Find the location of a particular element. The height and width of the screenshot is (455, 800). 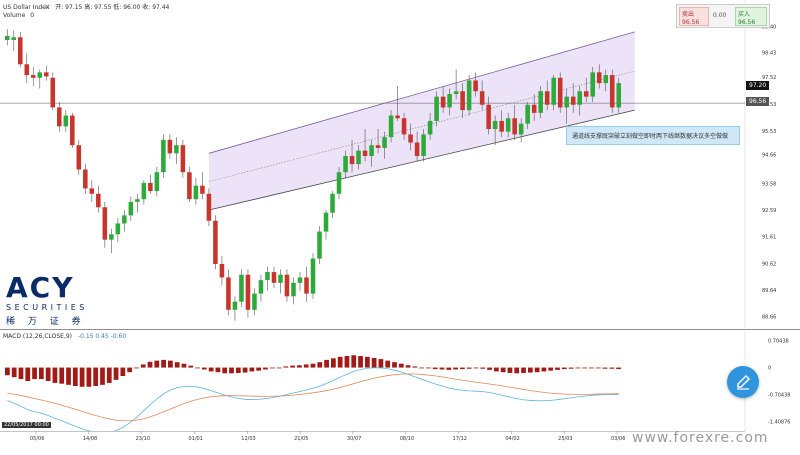

annotation-note: 通道线支撑既突破立刻做空即时两下线继数据决议多空做做 is located at coordinates (653, 135).